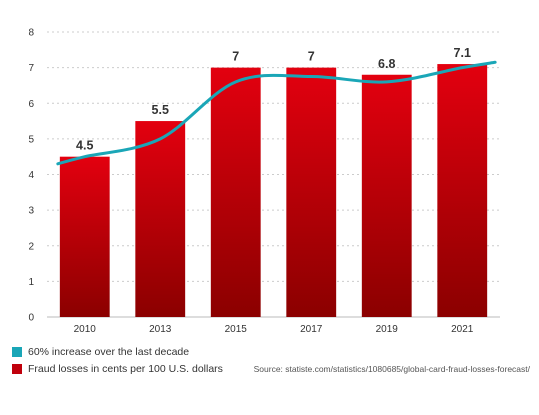  I want to click on bar-swatch, so click(17, 369).